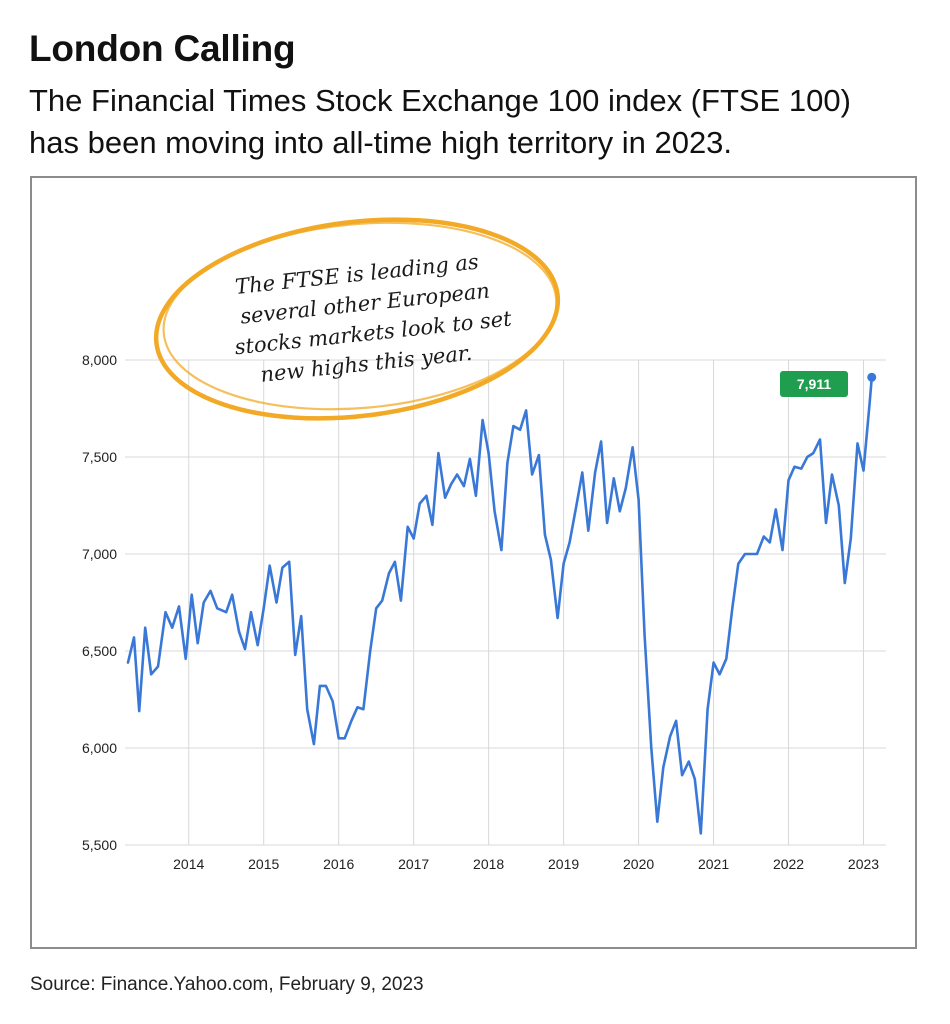  What do you see at coordinates (99, 360) in the screenshot?
I see `y-tick-label: 8,000` at bounding box center [99, 360].